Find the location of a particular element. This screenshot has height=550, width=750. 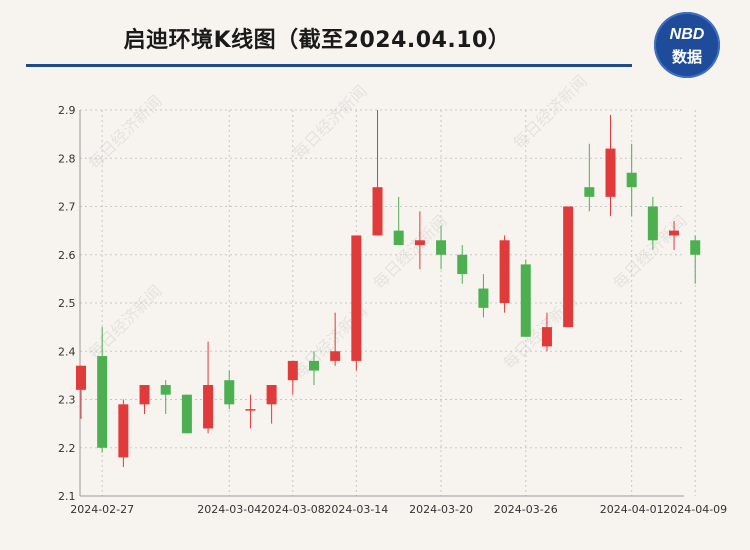

title-divider is located at coordinates (329, 65).